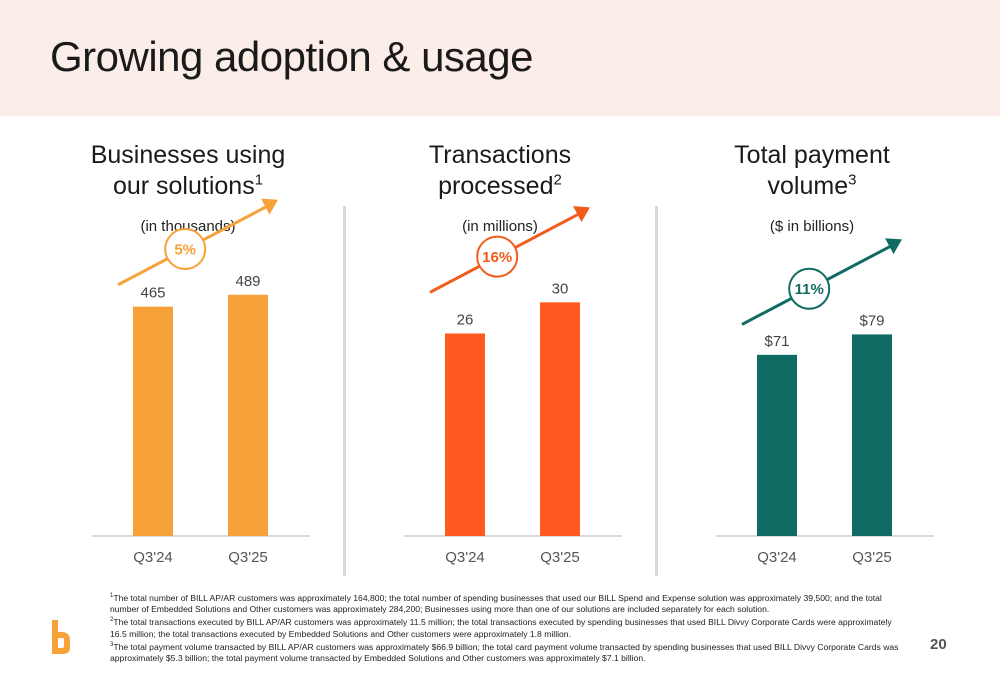  What do you see at coordinates (496, 186) in the screenshot?
I see `chart-title-line2: processed` at bounding box center [496, 186].